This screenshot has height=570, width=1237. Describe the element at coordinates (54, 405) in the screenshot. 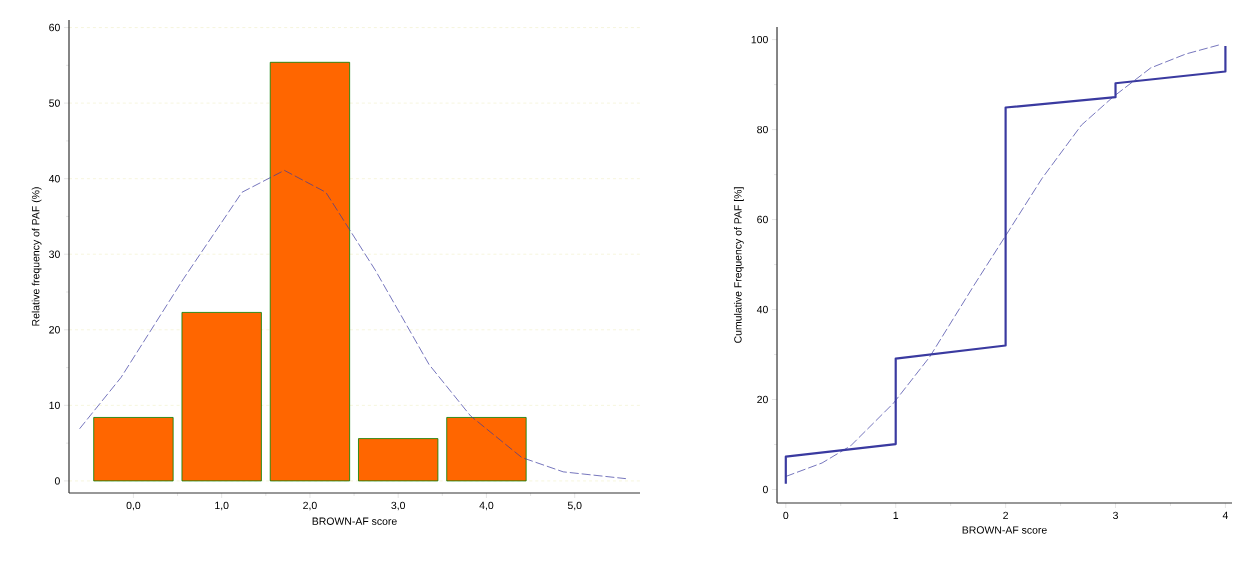

I see `y-tick-label: 10` at that location.